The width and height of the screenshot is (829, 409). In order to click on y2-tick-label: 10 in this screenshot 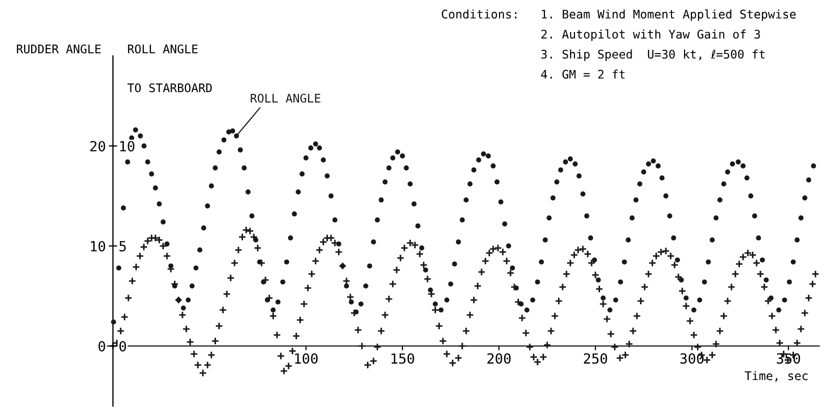, I will do `click(127, 146)`.